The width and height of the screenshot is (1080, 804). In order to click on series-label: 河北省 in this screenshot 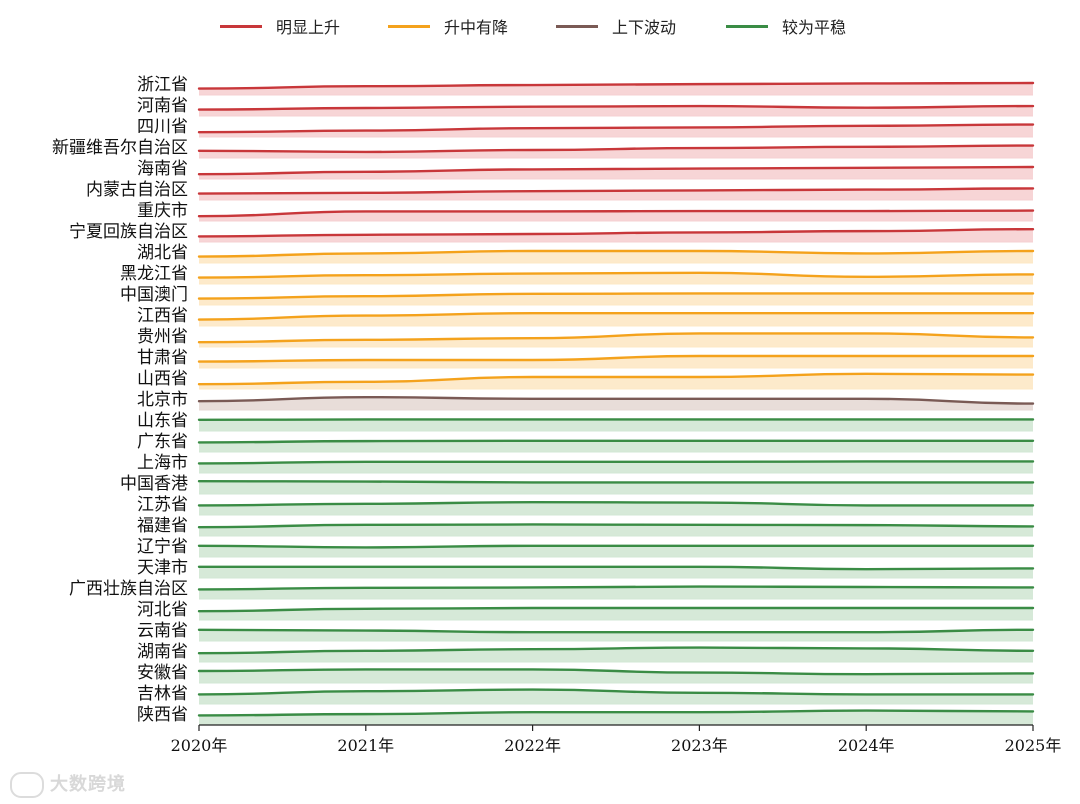, I will do `click(162, 610)`.